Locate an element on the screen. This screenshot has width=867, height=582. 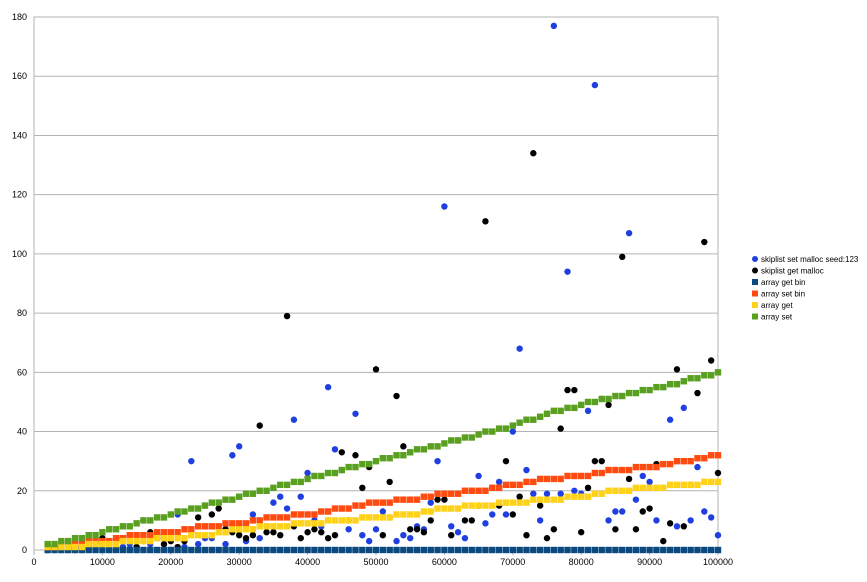
legend-marker is located at coordinates (755, 259).